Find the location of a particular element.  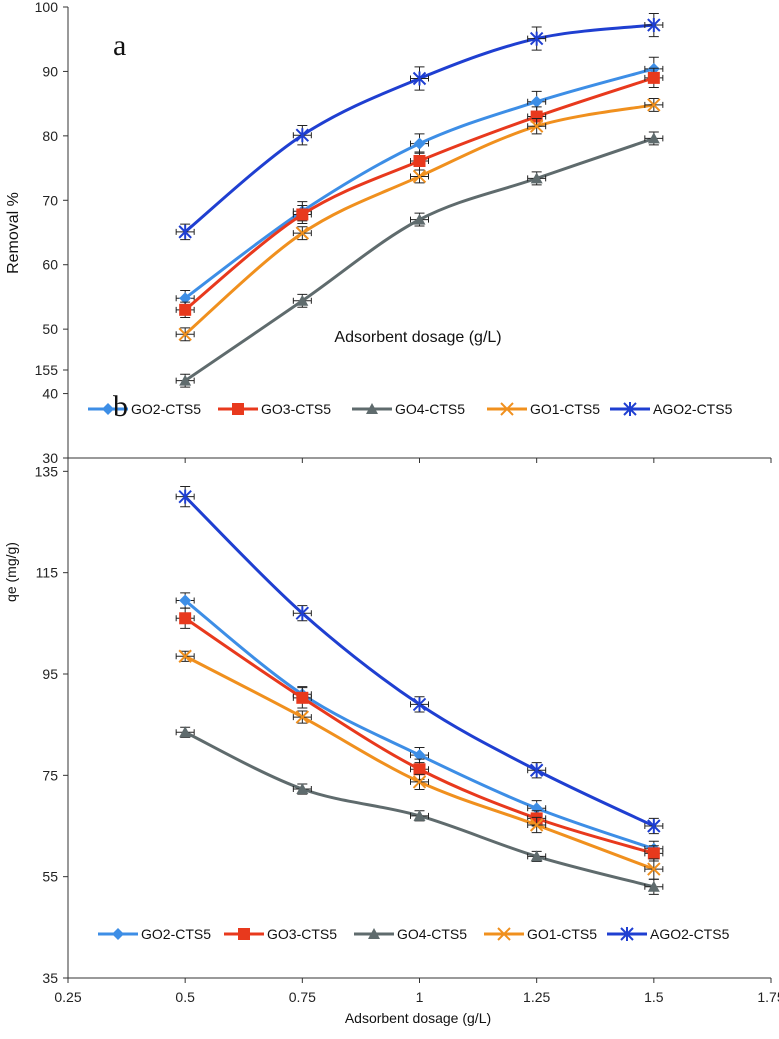

y-axis-title-b: qe (mg/g) is located at coordinates (11, 572).